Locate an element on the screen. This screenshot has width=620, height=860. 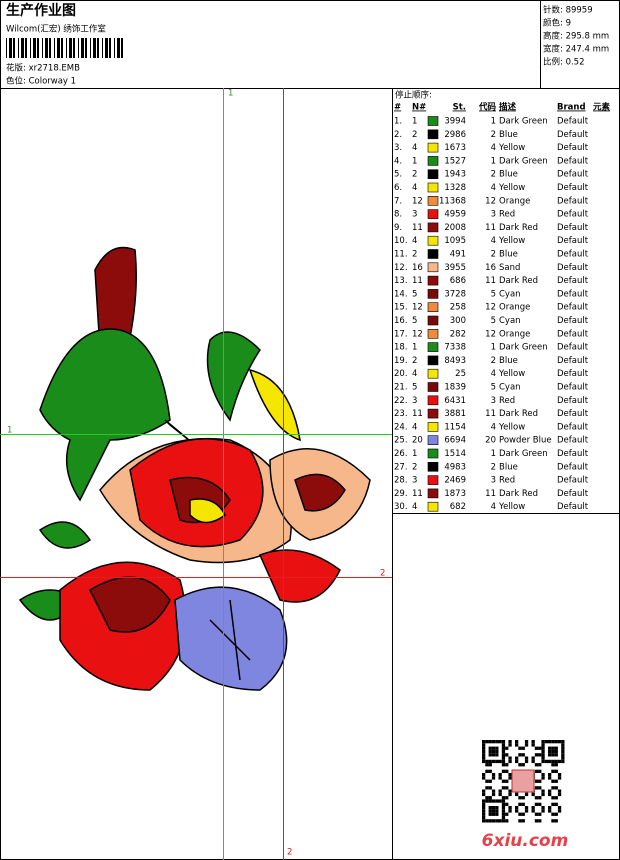
stitches: 1943 is located at coordinates (455, 175).